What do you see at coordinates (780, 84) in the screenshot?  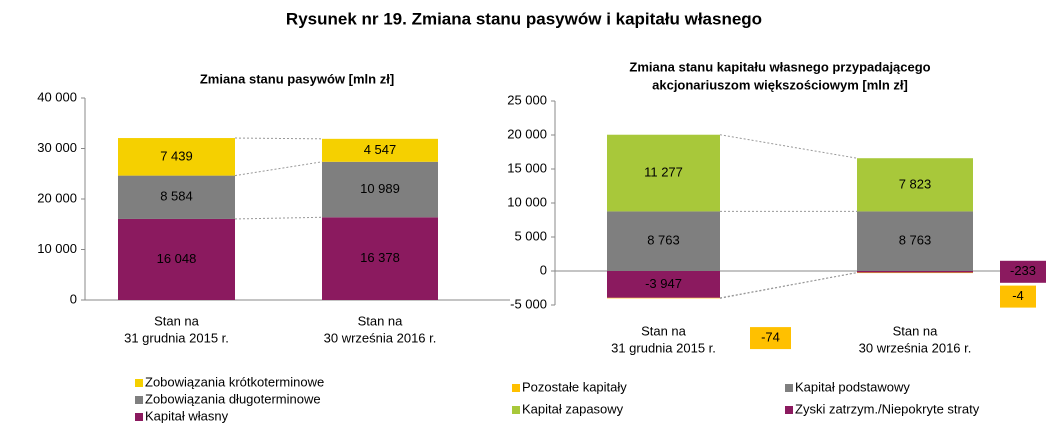 I see `chart-title: akcjonariuszom większościowym [mln zł]` at bounding box center [780, 84].